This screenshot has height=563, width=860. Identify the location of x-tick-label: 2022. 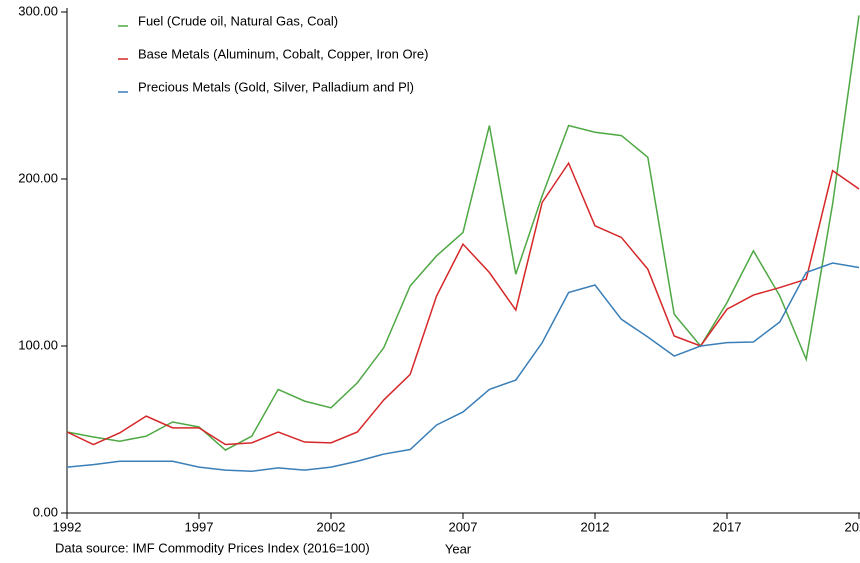
(852, 526).